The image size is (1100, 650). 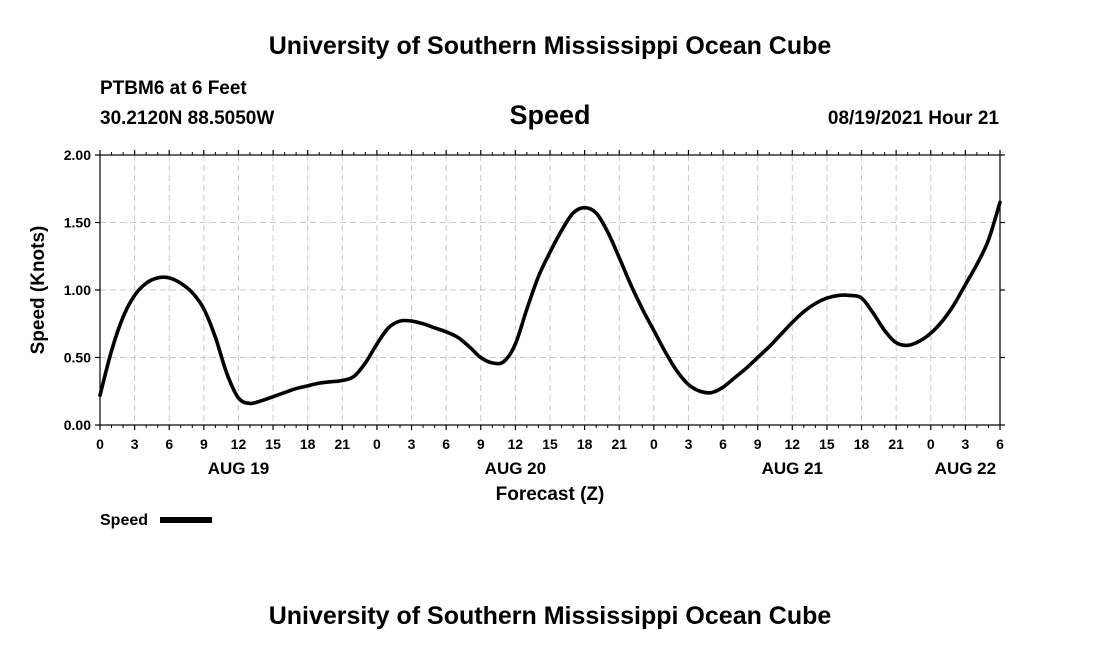 What do you see at coordinates (38, 290) in the screenshot?
I see `y-axis-label: Speed (Knots)` at bounding box center [38, 290].